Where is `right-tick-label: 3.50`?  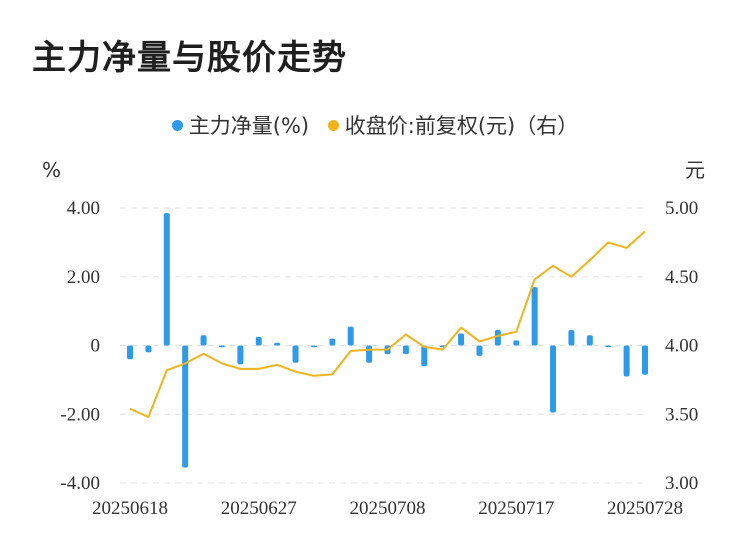 right-tick-label: 3.50 is located at coordinates (681, 414).